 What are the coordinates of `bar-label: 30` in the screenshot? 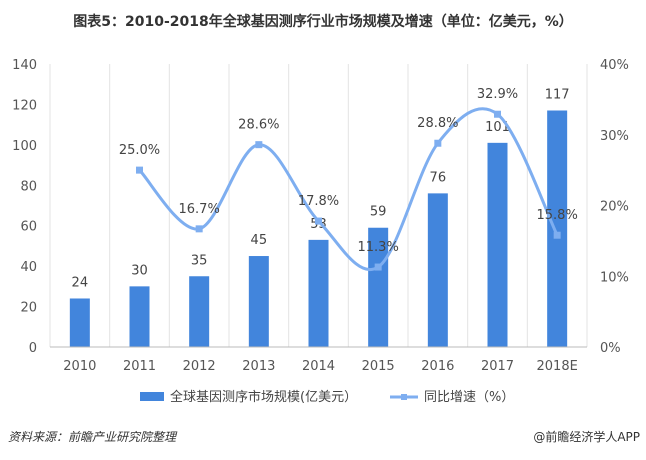 It's located at (139, 270).